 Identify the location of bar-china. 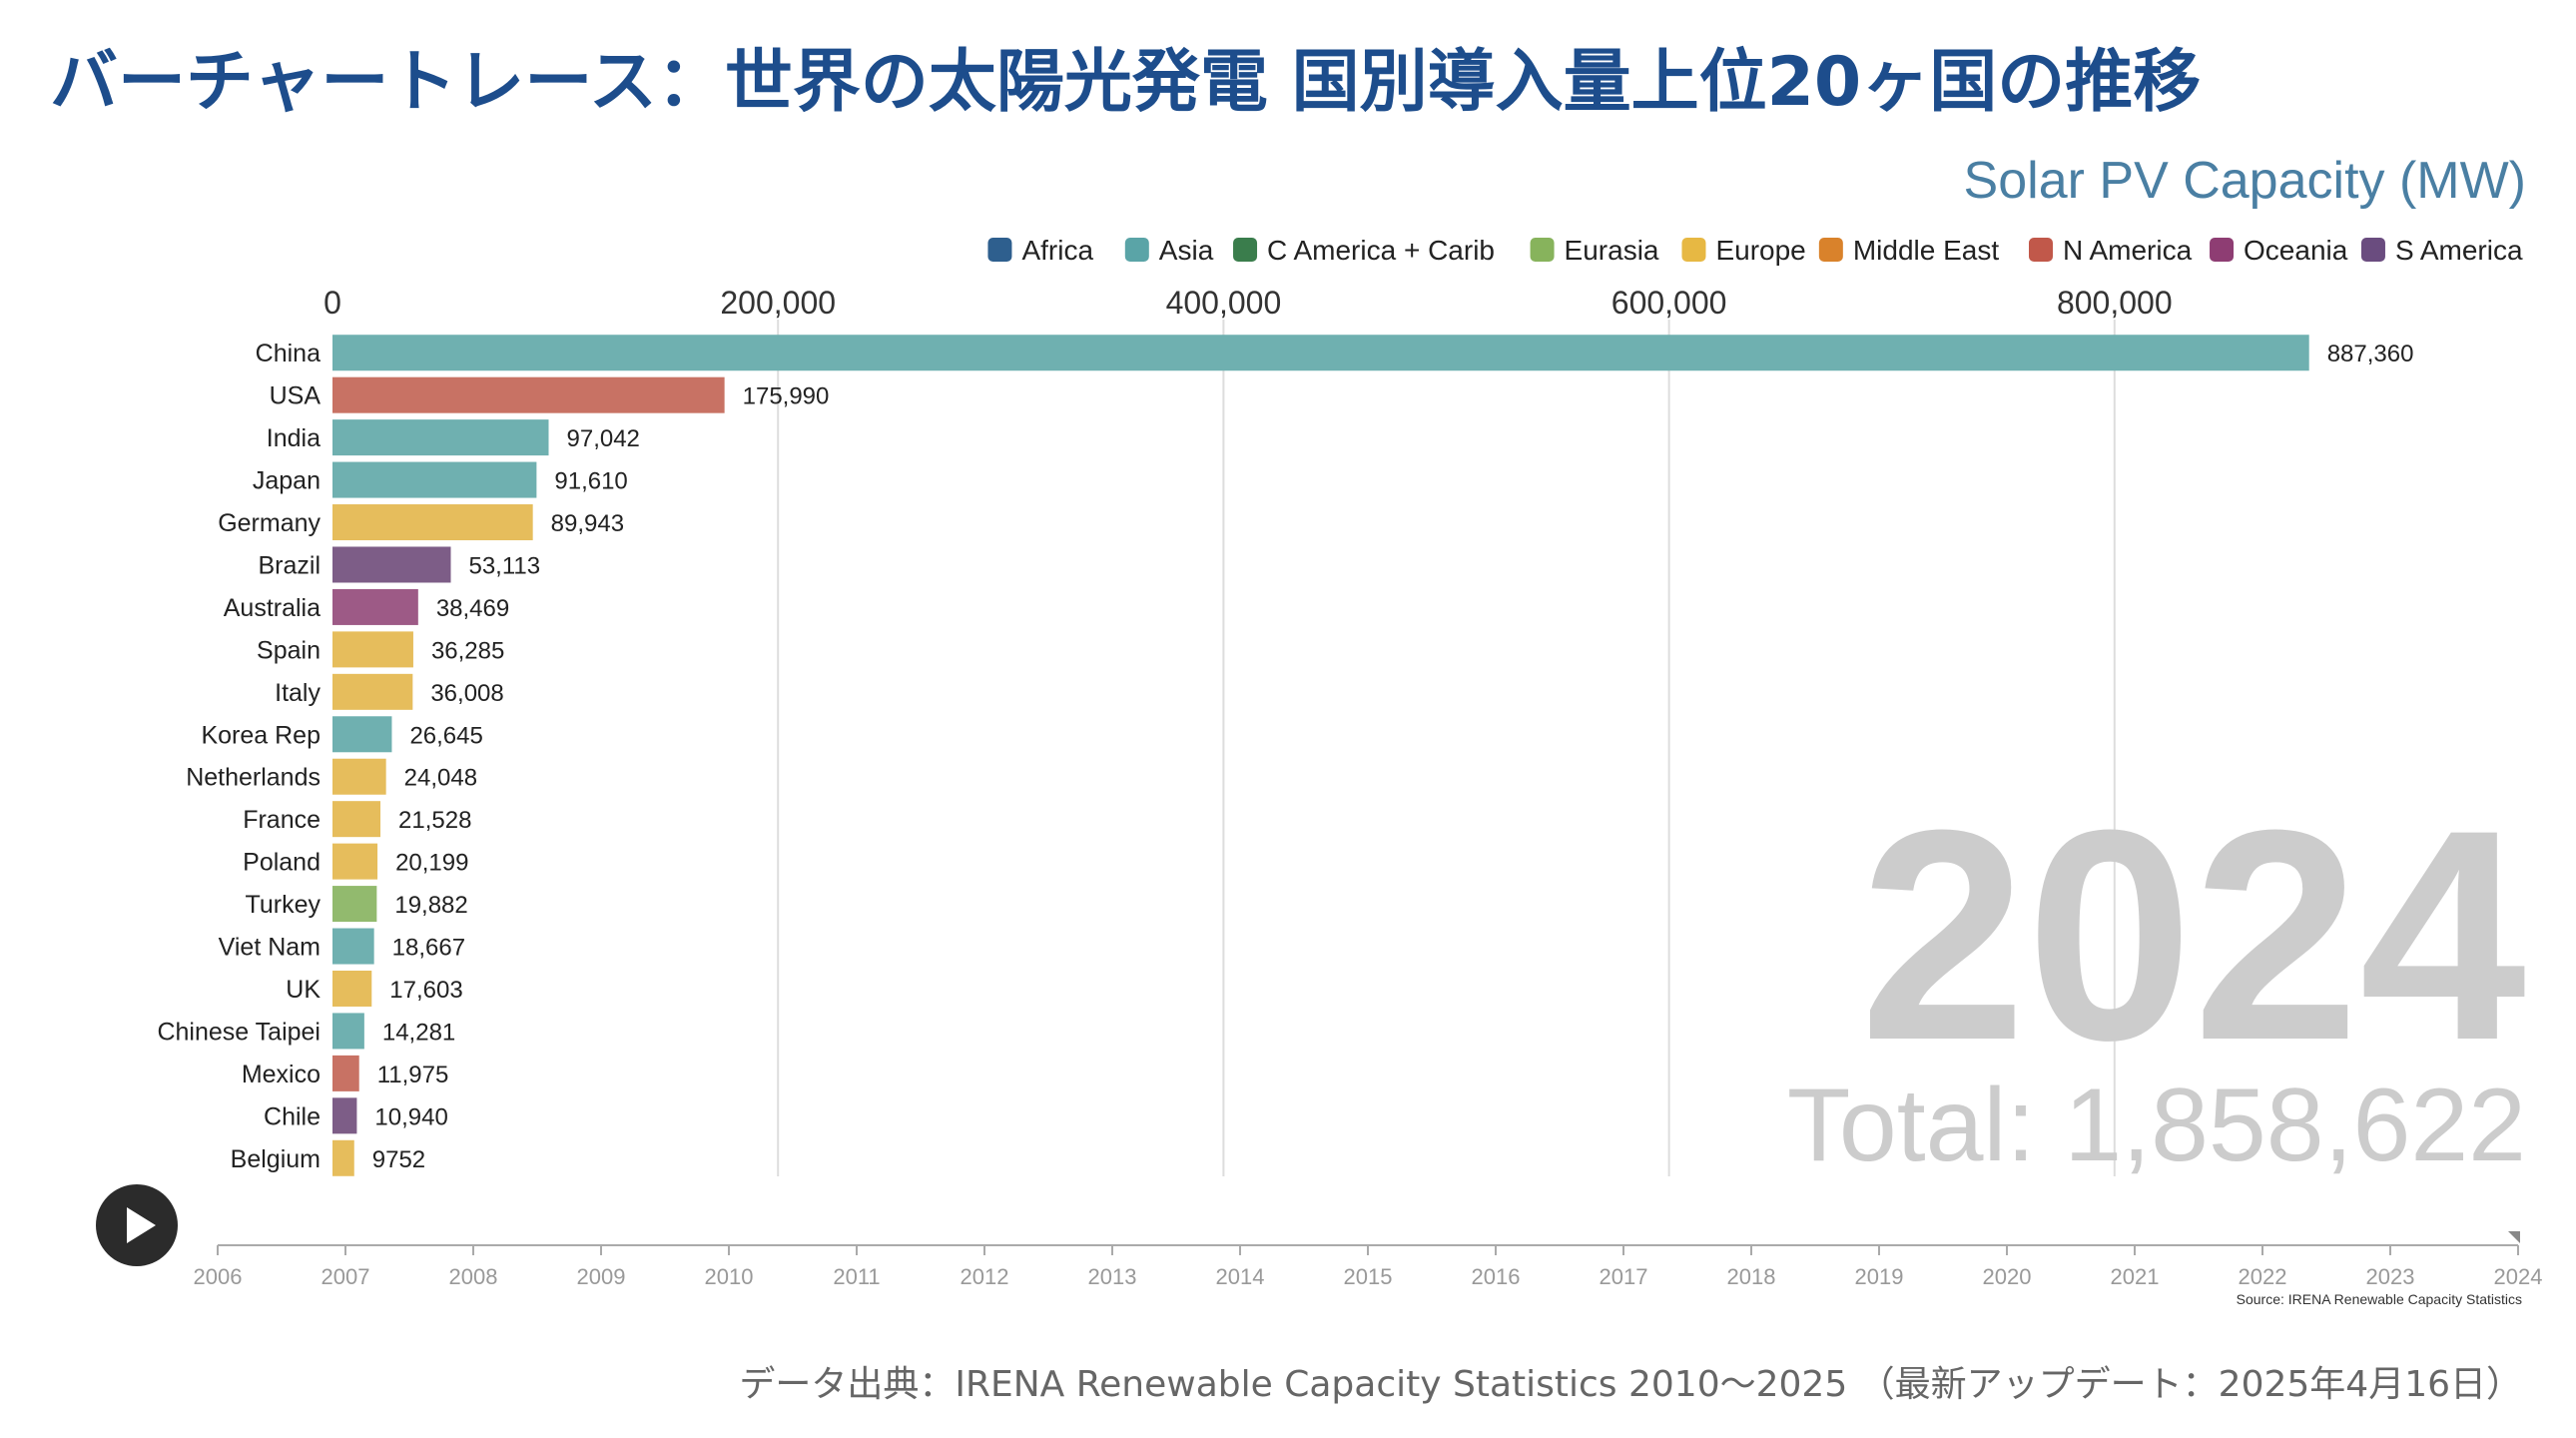
(1320, 353).